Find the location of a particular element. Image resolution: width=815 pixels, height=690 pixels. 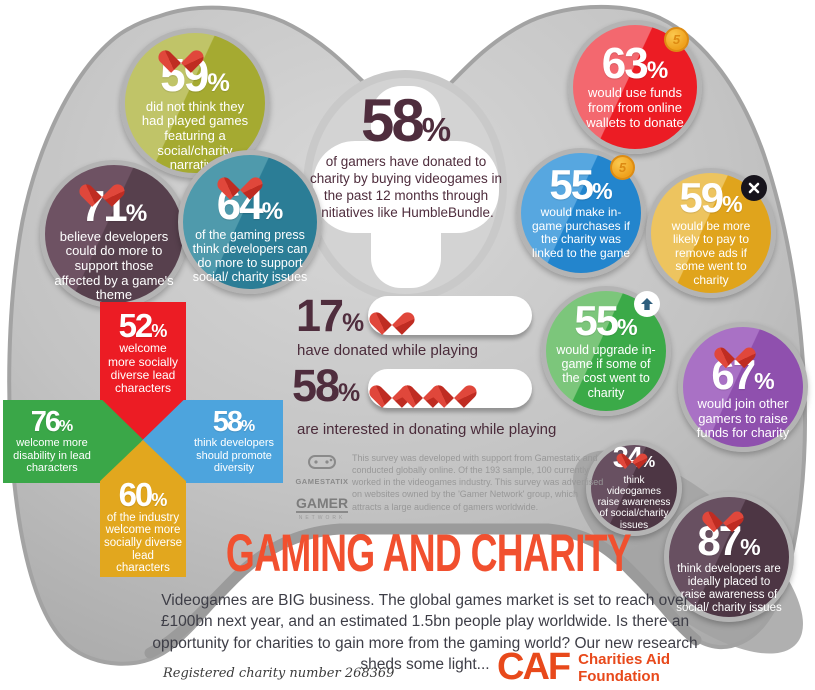

x-icon is located at coordinates (754, 188).